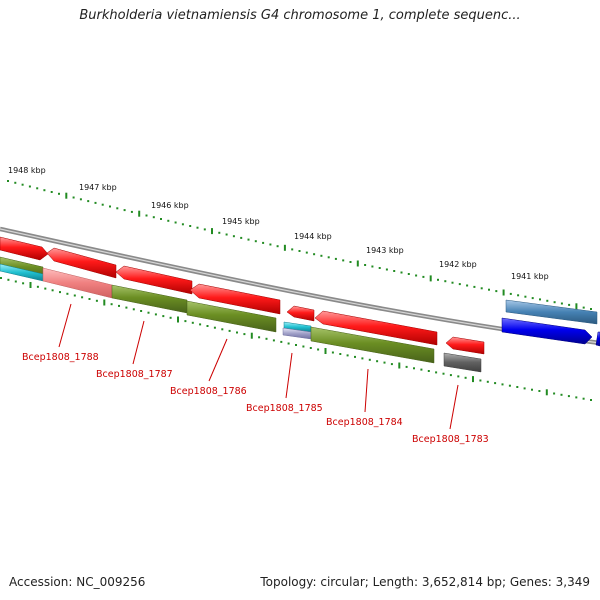 Image resolution: width=600 pixels, height=600 pixels. What do you see at coordinates (364, 422) in the screenshot?
I see `gene-label: Bcep1808_1784` at bounding box center [364, 422].